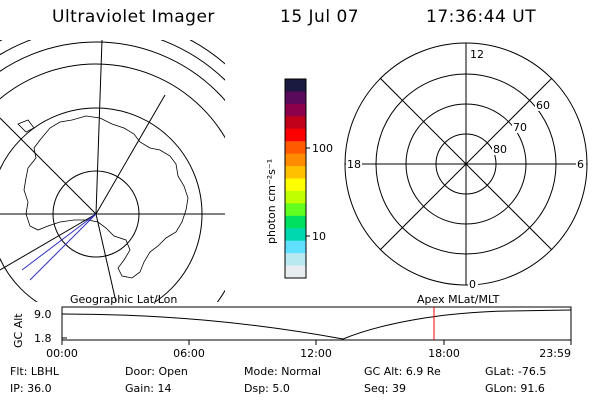 Image resolution: width=600 pixels, height=400 pixels. What do you see at coordinates (555, 353) in the screenshot?
I see `x-tick-label: 23:59` at bounding box center [555, 353].